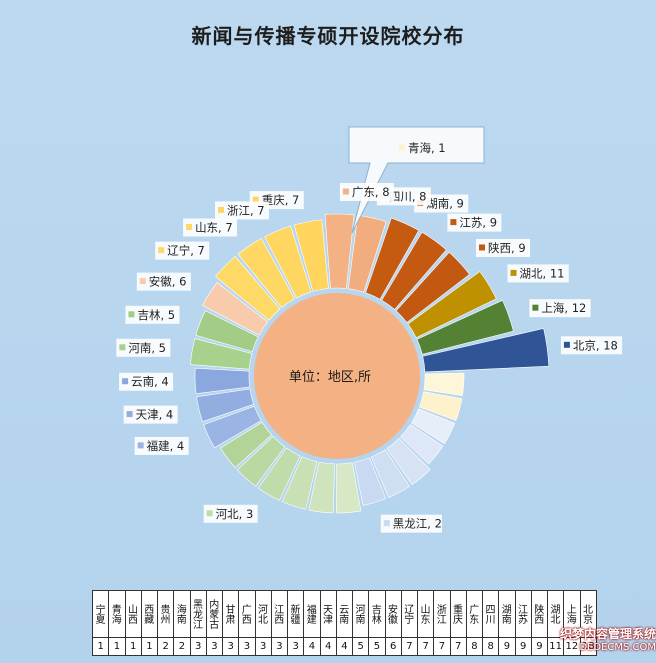  What do you see at coordinates (186, 251) in the screenshot?
I see `data-label-辽宁: 辽宁, 7` at bounding box center [186, 251].